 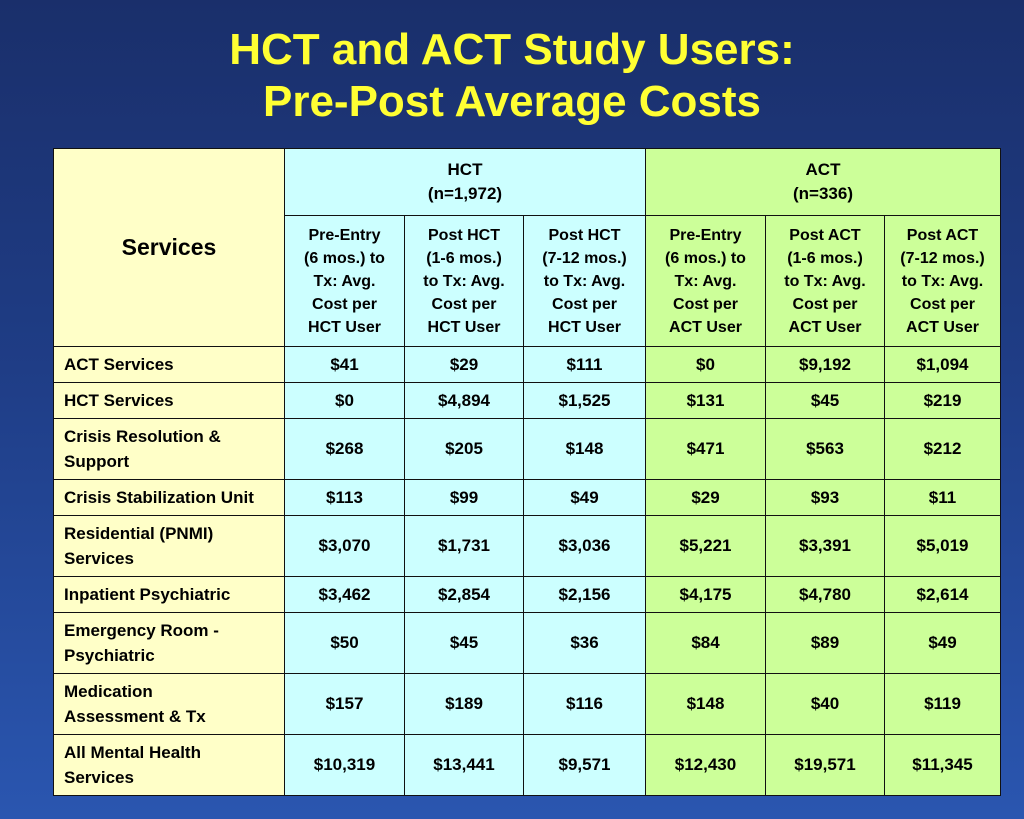 What do you see at coordinates (942, 594) in the screenshot?
I see `cost-cell: $2,614` at bounding box center [942, 594].